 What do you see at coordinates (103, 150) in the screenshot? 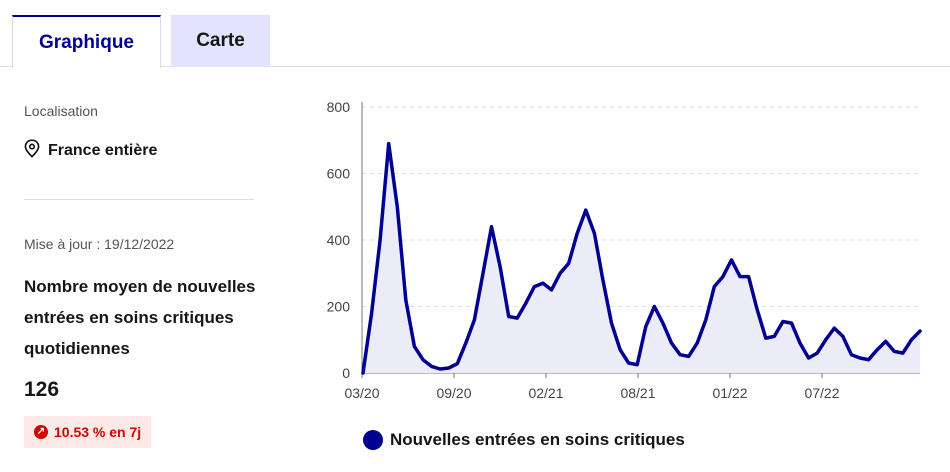
I see `location-value: France entière` at bounding box center [103, 150].